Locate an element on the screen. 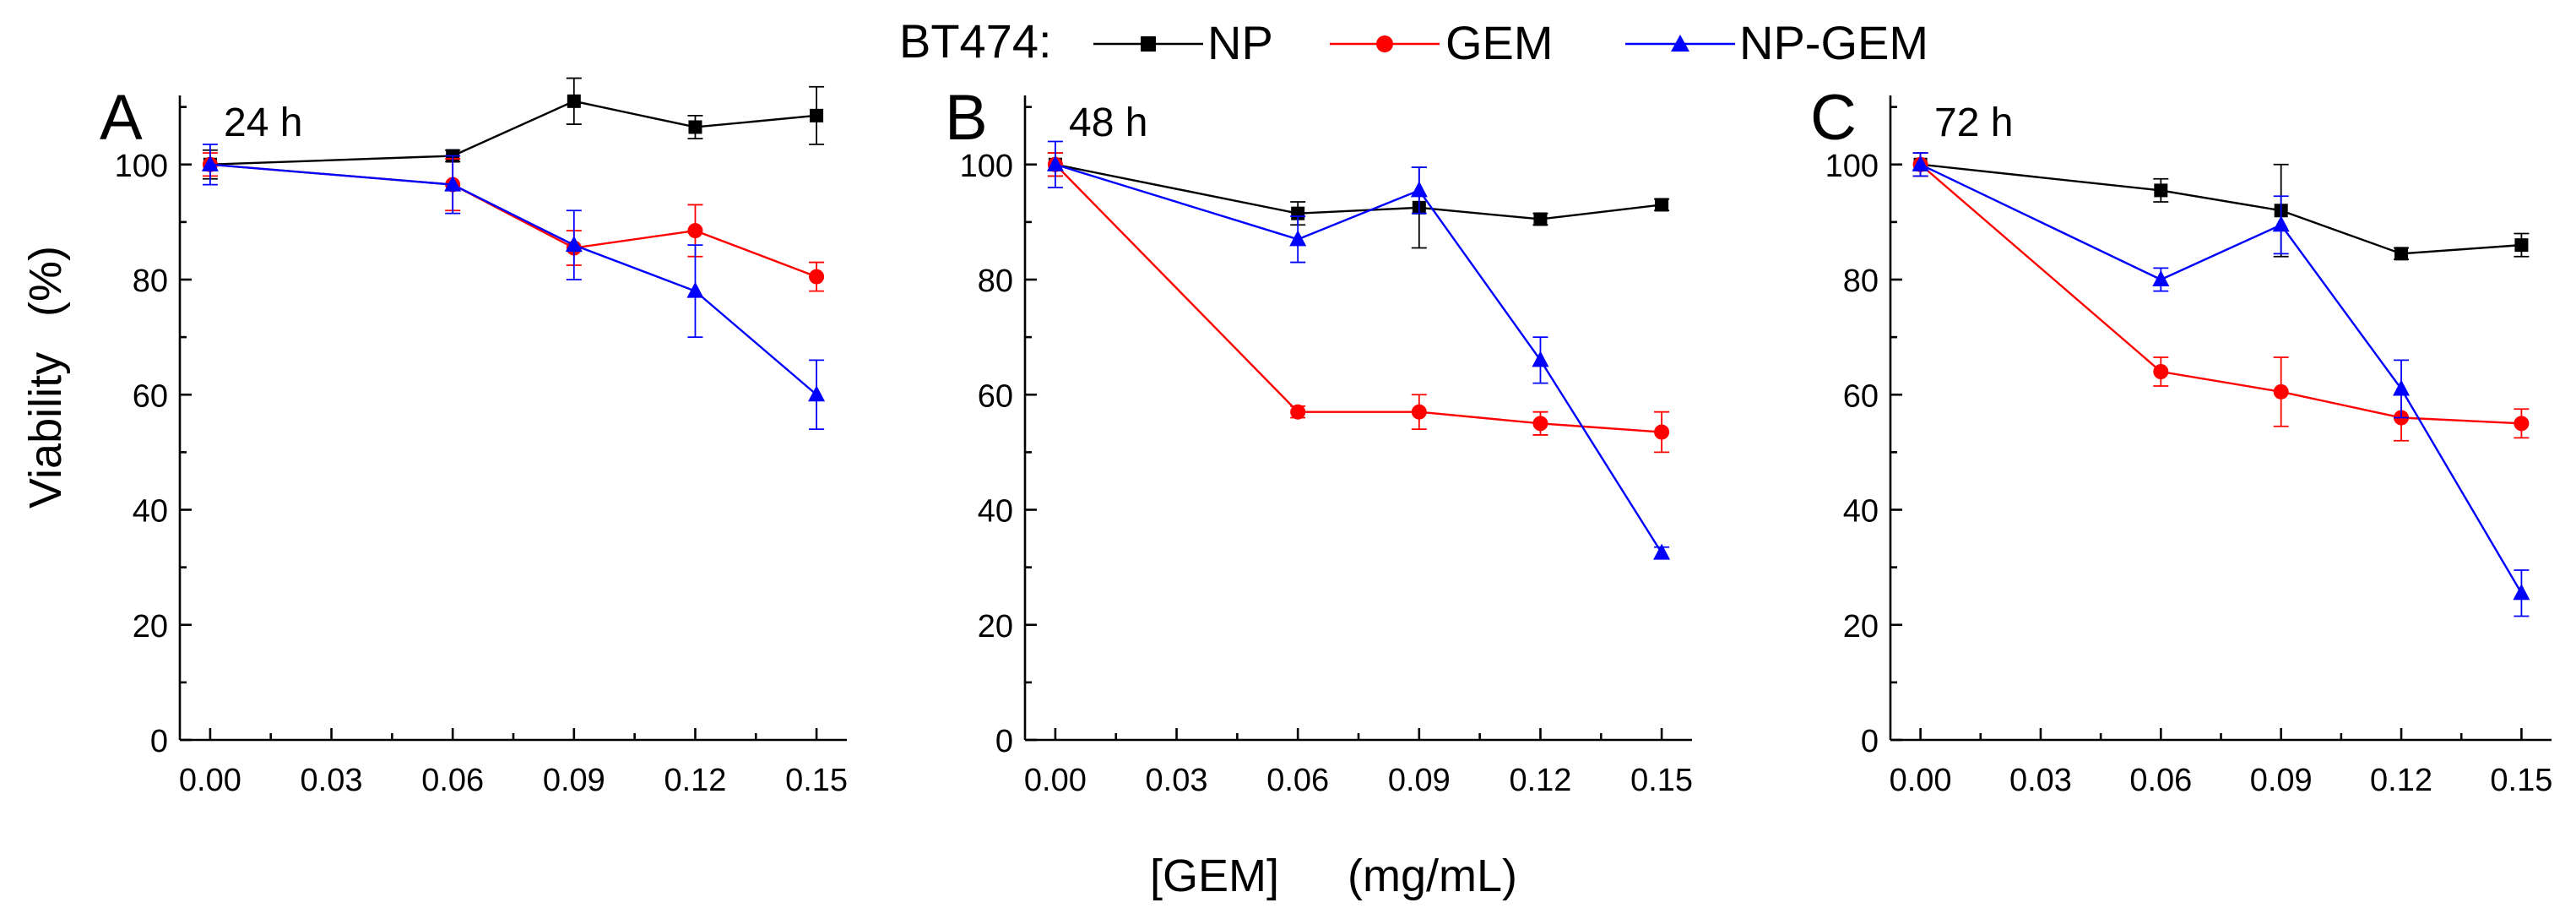  legend-np-gem-label: NP-GEM is located at coordinates (1834, 42).